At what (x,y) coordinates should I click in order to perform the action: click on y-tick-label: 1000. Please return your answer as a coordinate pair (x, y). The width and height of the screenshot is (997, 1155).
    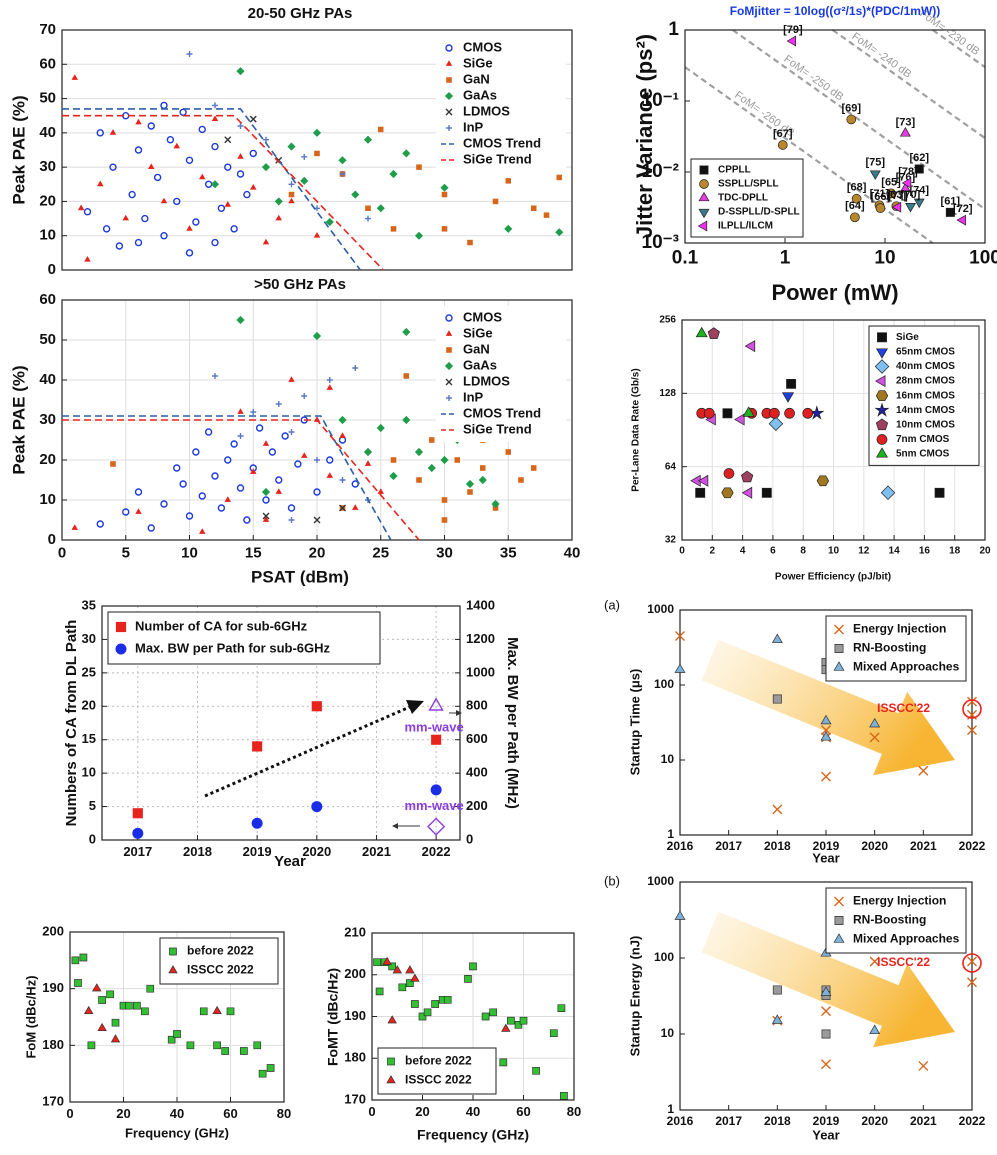
    Looking at the image, I should click on (660, 881).